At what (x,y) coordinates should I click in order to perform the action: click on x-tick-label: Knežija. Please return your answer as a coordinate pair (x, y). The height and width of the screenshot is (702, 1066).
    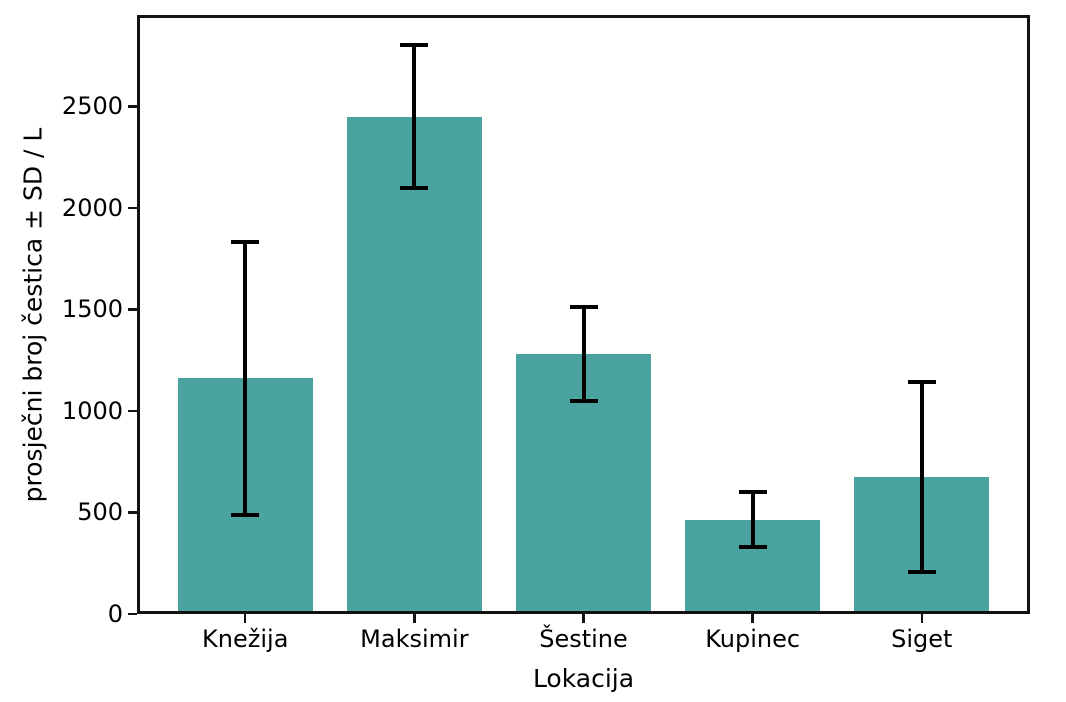
    Looking at the image, I should click on (245, 639).